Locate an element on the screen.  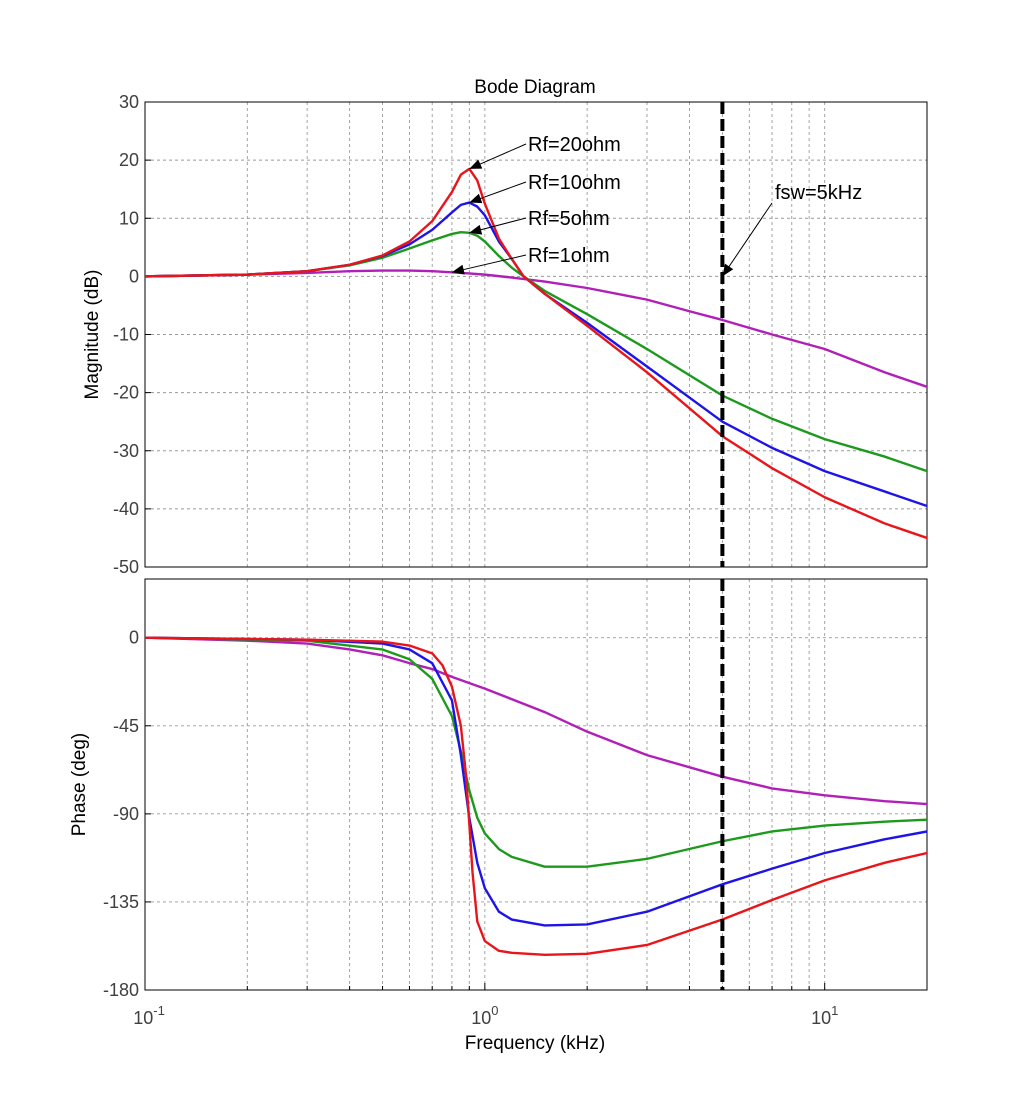
annotation-fsw-5khz: fsw=5kHz is located at coordinates (818, 193).